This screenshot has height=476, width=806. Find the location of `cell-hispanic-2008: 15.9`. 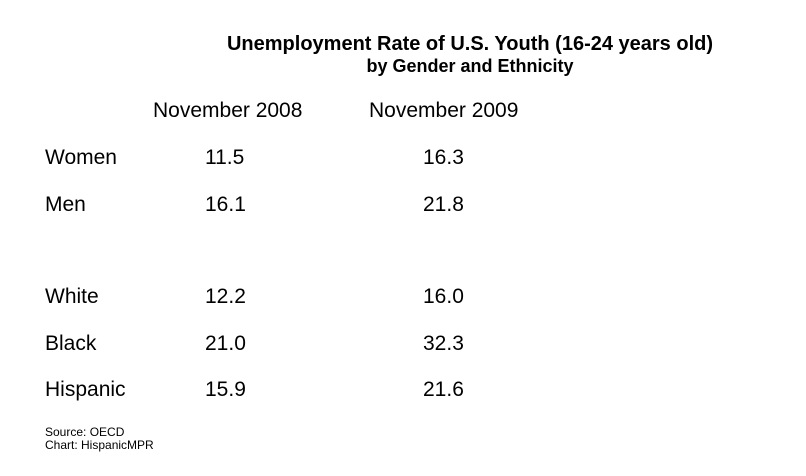

cell-hispanic-2008: 15.9 is located at coordinates (225, 389).